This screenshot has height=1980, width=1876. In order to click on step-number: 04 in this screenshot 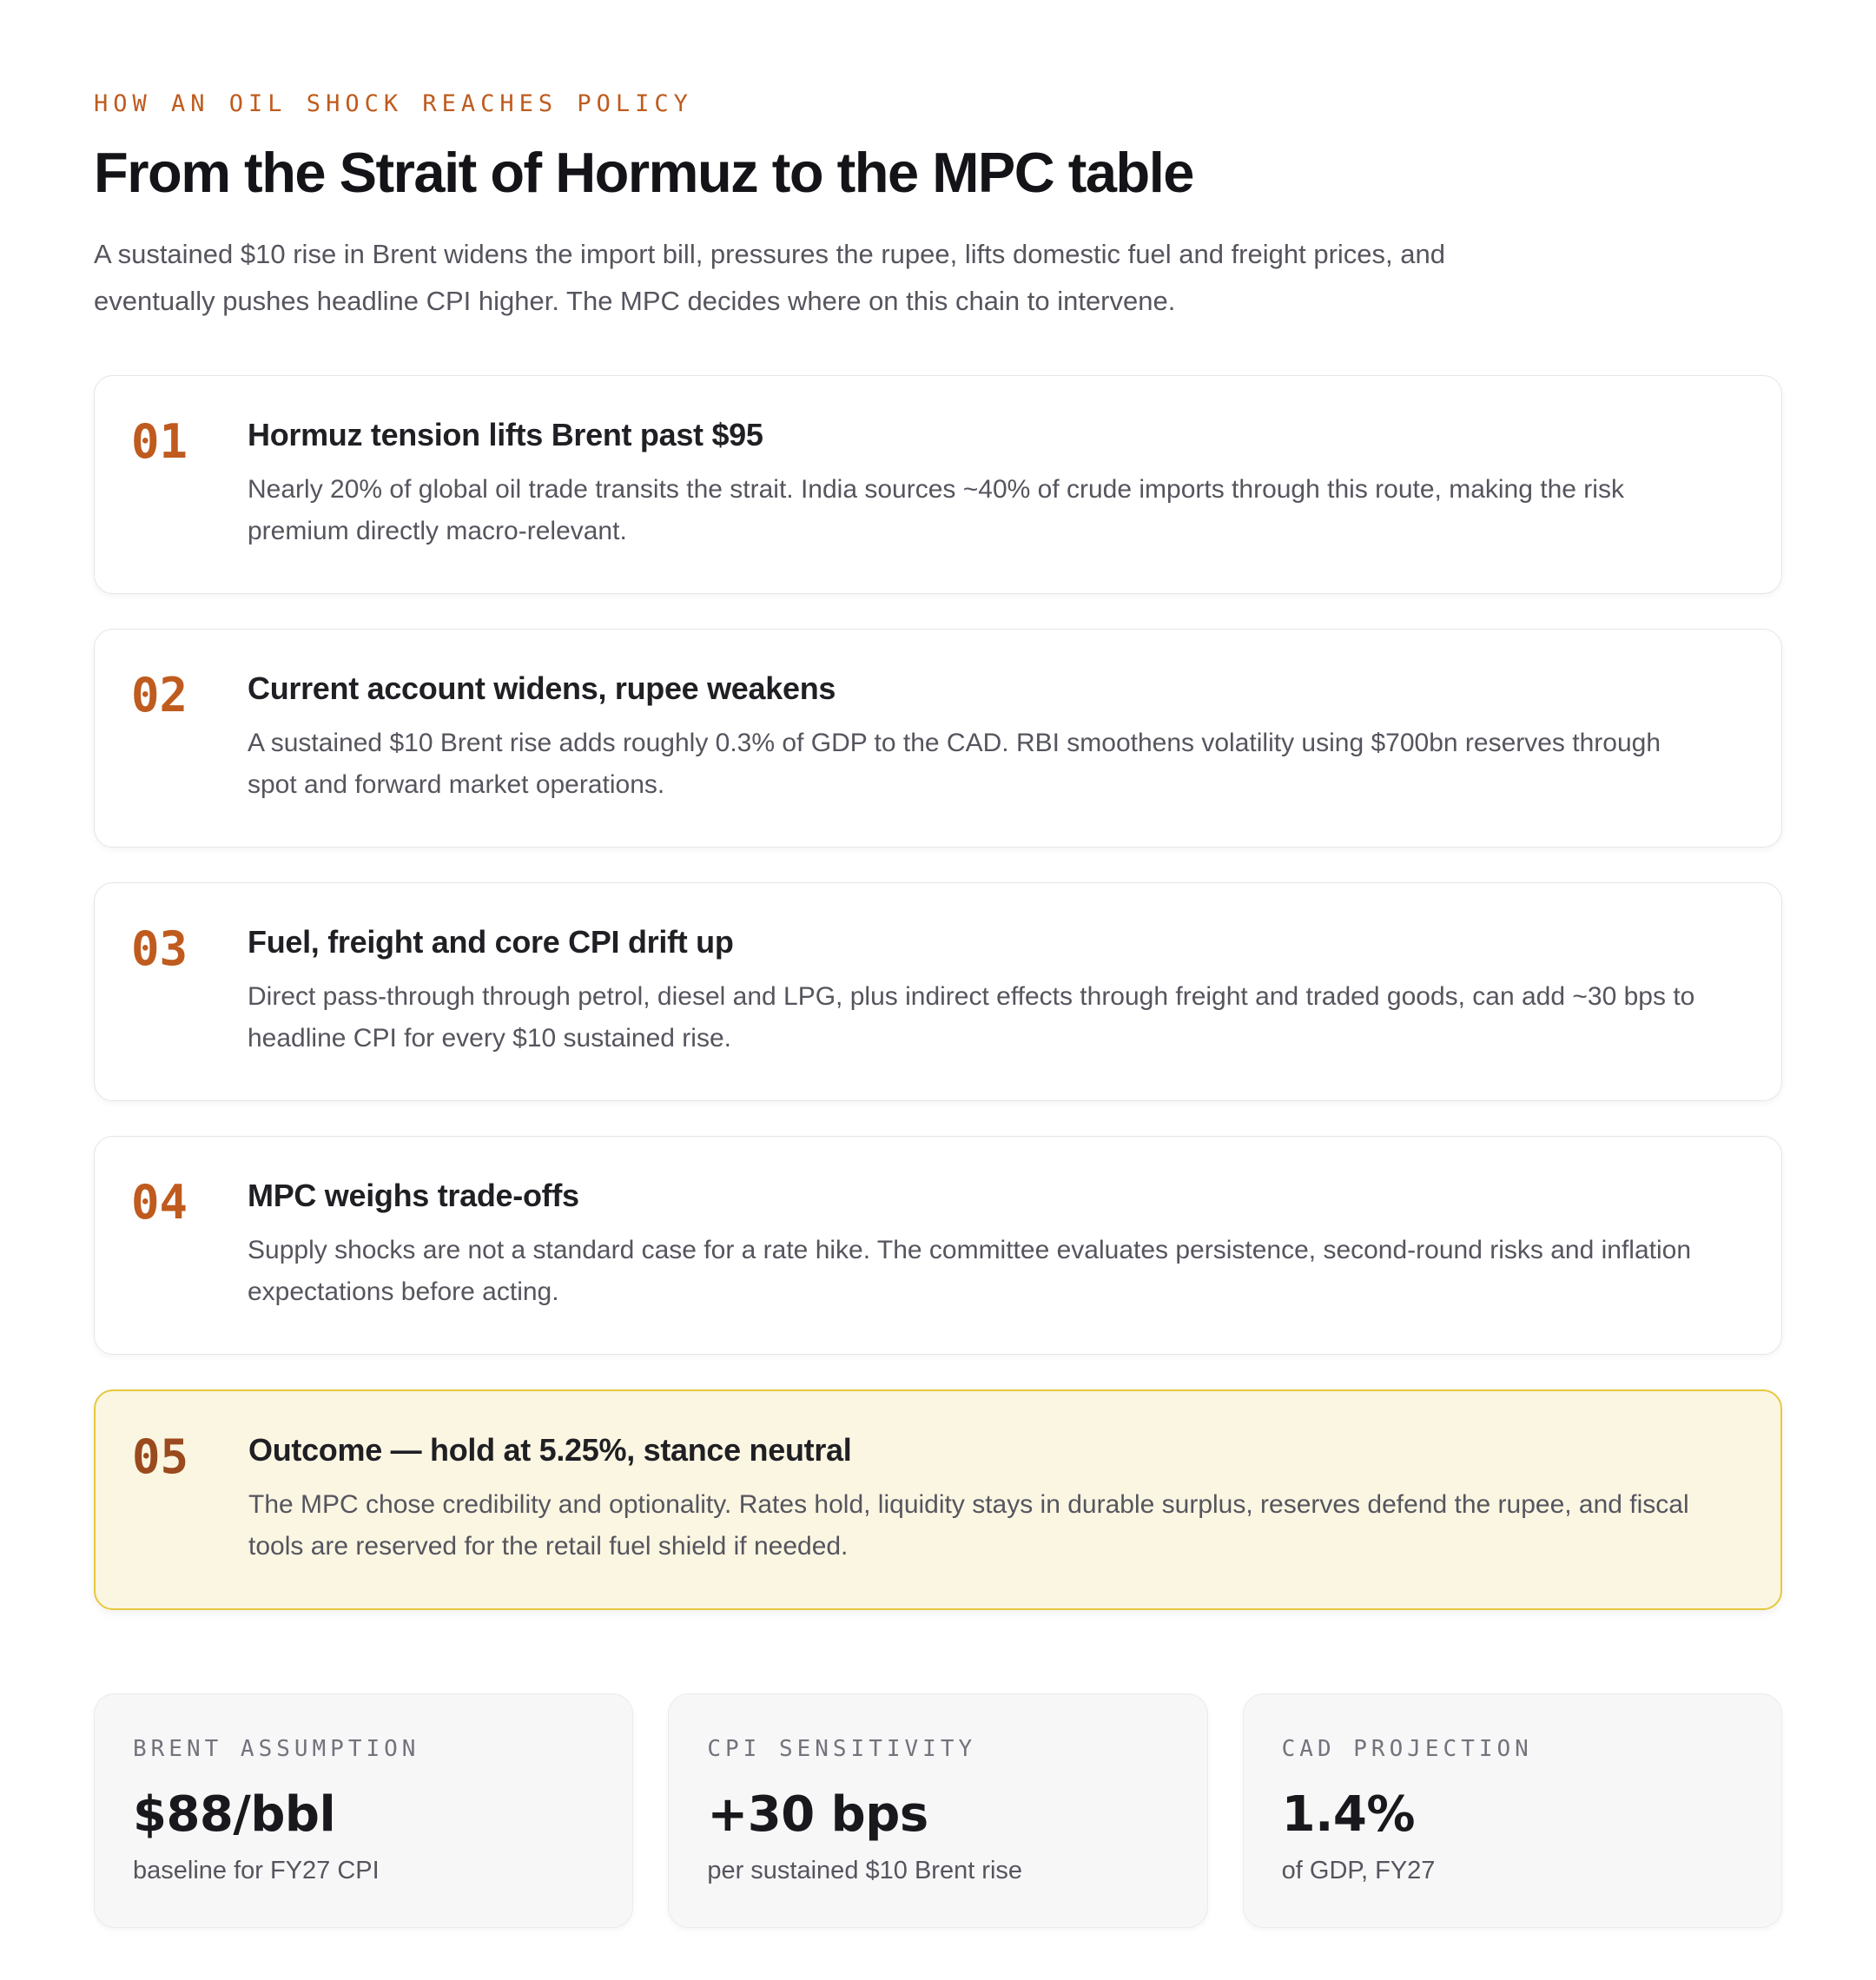, I will do `click(159, 1202)`.